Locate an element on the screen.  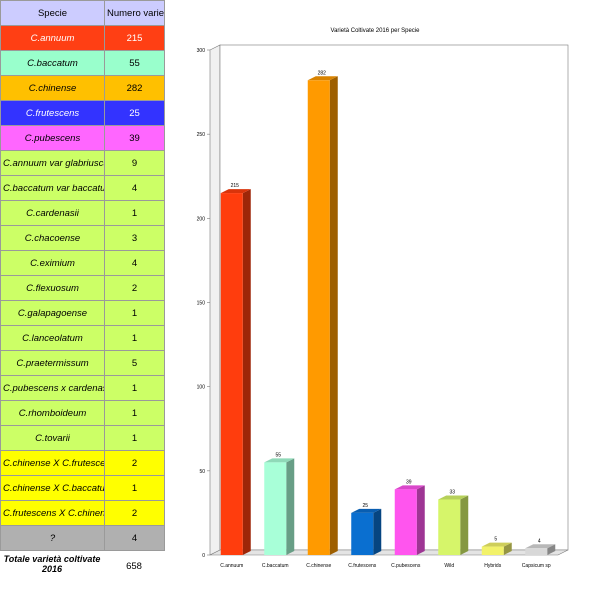
table-row: C.annuum var glabriusculum9 is located at coordinates (82, 163).